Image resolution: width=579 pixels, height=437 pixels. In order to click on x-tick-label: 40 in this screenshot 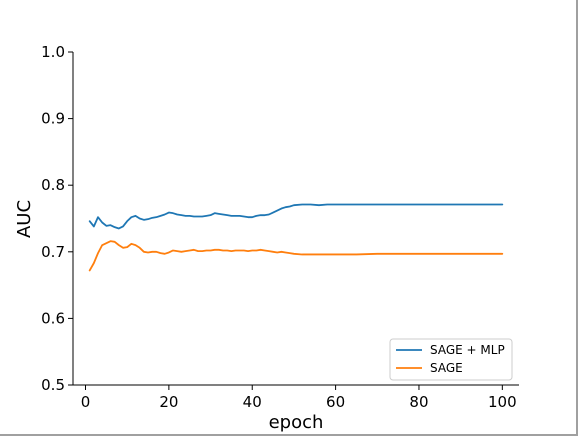, I will do `click(252, 402)`.